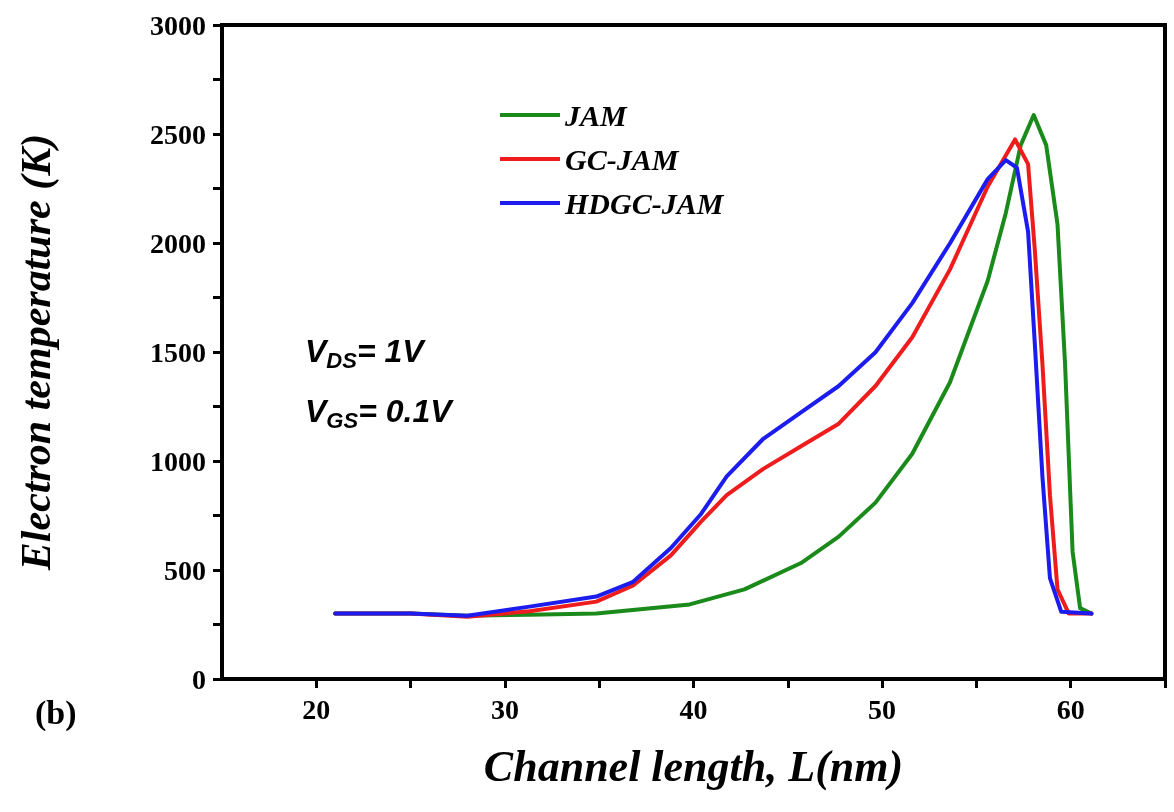 The image size is (1174, 812). What do you see at coordinates (178, 134) in the screenshot?
I see `y-tick-label: 2500` at bounding box center [178, 134].